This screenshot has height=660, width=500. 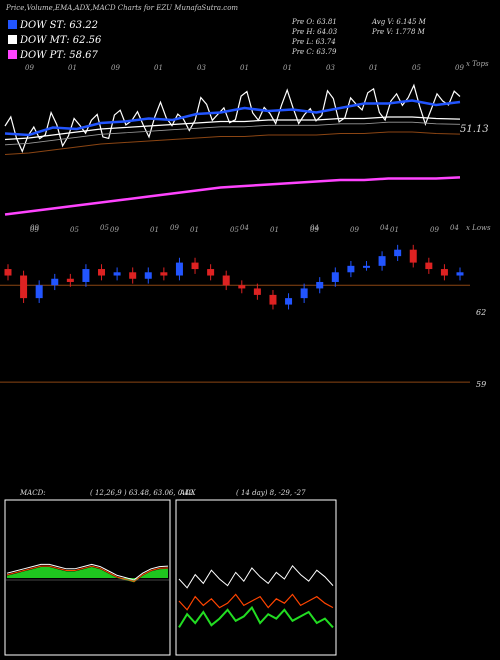 What do you see at coordinates (59, 55) in the screenshot?
I see `legend-pt-label: DOW PT: 58.67` at bounding box center [59, 55].